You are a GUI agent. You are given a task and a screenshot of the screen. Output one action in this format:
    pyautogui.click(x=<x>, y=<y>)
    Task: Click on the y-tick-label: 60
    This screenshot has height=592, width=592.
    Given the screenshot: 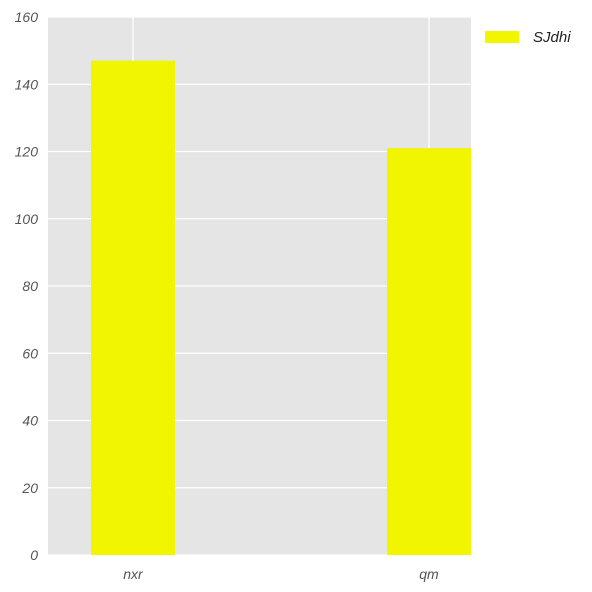 What is the action you would take?
    pyautogui.click(x=30, y=353)
    